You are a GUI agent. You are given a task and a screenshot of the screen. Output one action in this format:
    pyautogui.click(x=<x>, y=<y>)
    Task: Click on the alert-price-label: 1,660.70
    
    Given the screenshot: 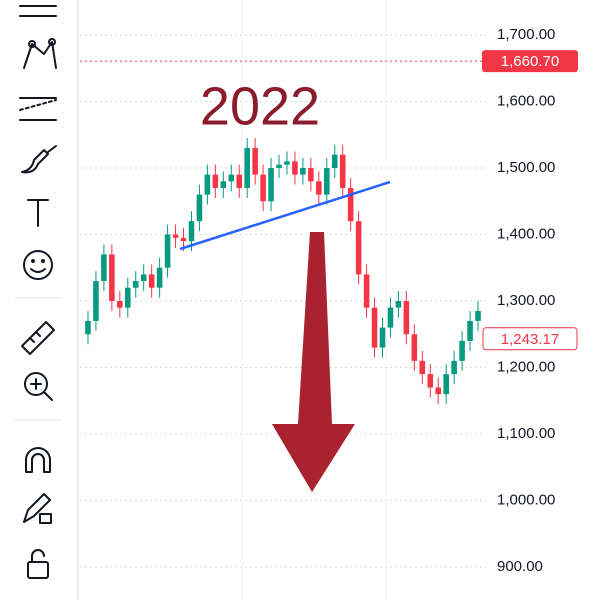 What is the action you would take?
    pyautogui.click(x=530, y=61)
    